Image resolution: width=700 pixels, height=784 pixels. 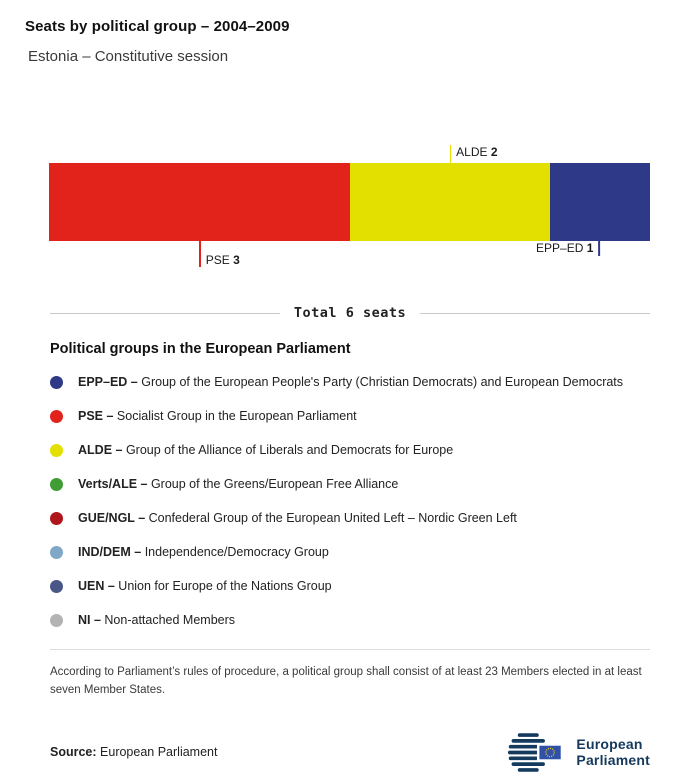 I want to click on page-subtitle: Estonia – Constitutive session, so click(x=128, y=56).